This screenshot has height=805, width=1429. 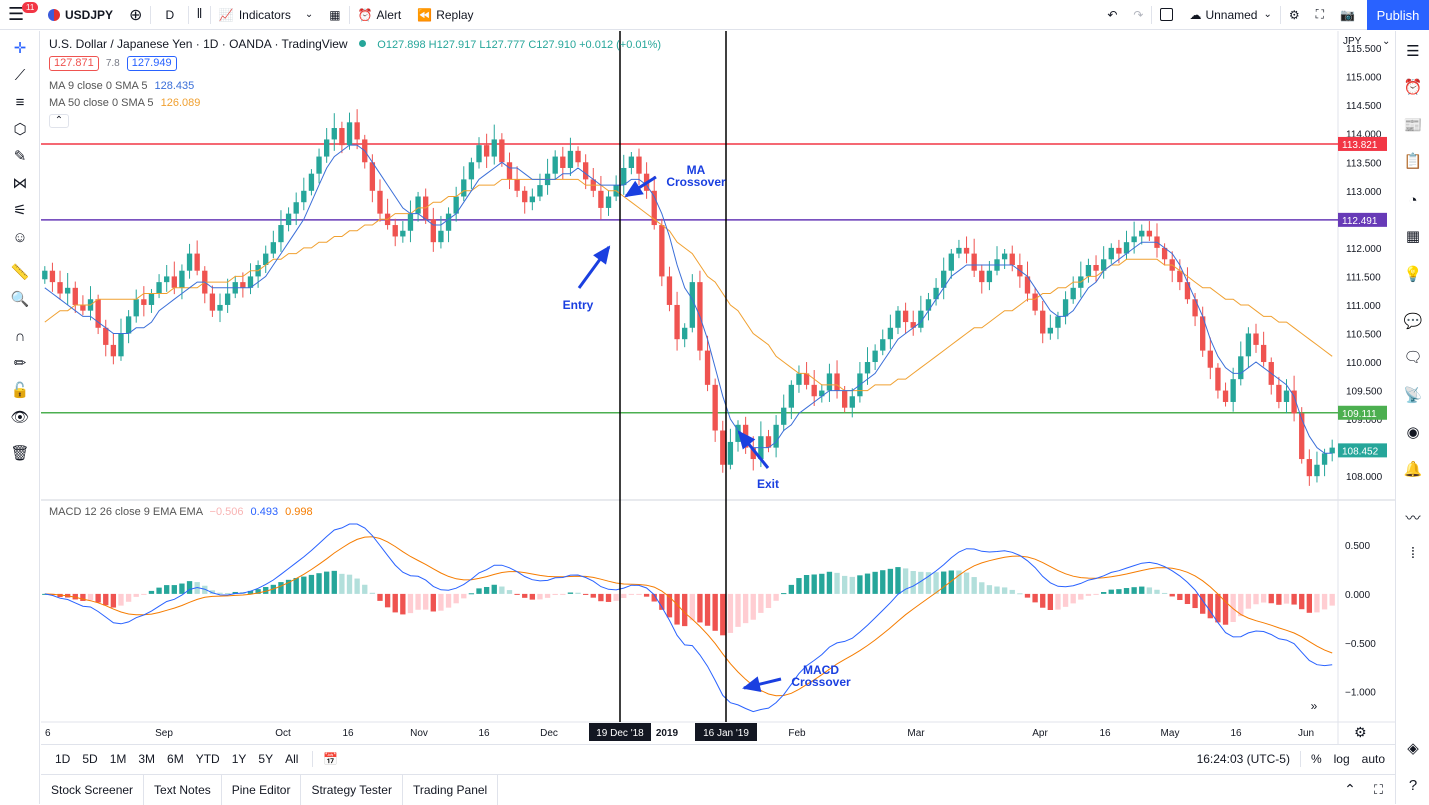 What do you see at coordinates (1413, 518) in the screenshot?
I see `trading-icon: 〰` at bounding box center [1413, 518].